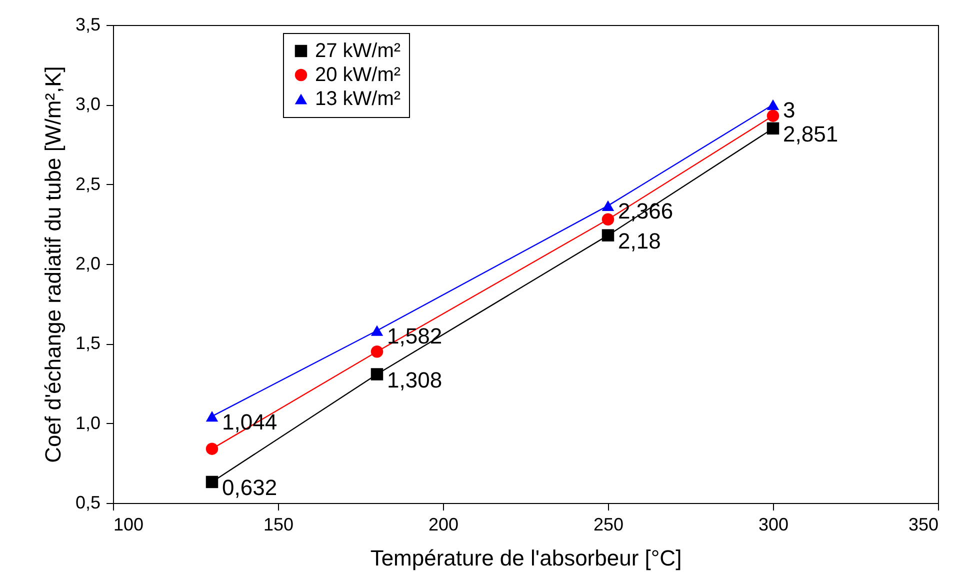 This screenshot has width=965, height=577. I want to click on x-tick-label: 100, so click(129, 524).